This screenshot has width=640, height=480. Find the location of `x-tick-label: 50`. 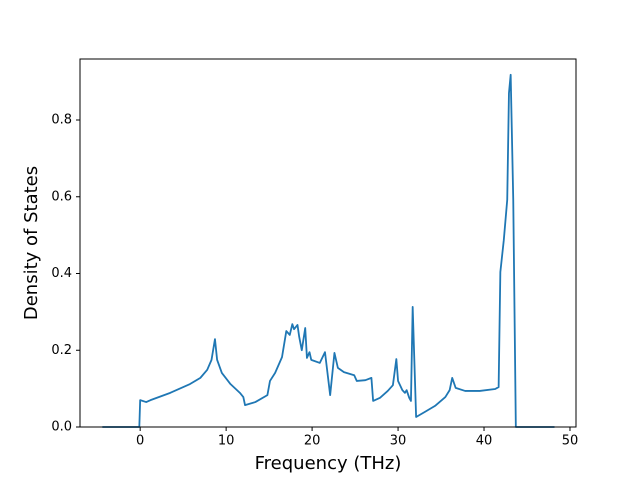

x-tick-label: 50 is located at coordinates (570, 441).